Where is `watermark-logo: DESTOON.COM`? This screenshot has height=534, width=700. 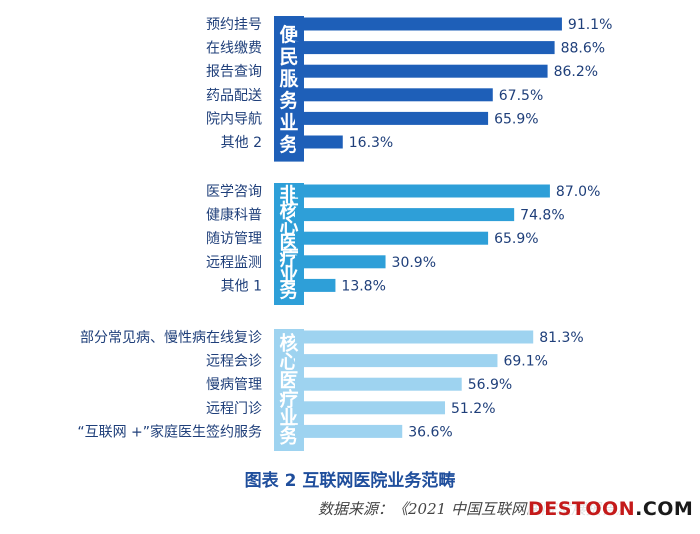 watermark-logo: DESTOON.COM is located at coordinates (612, 509).